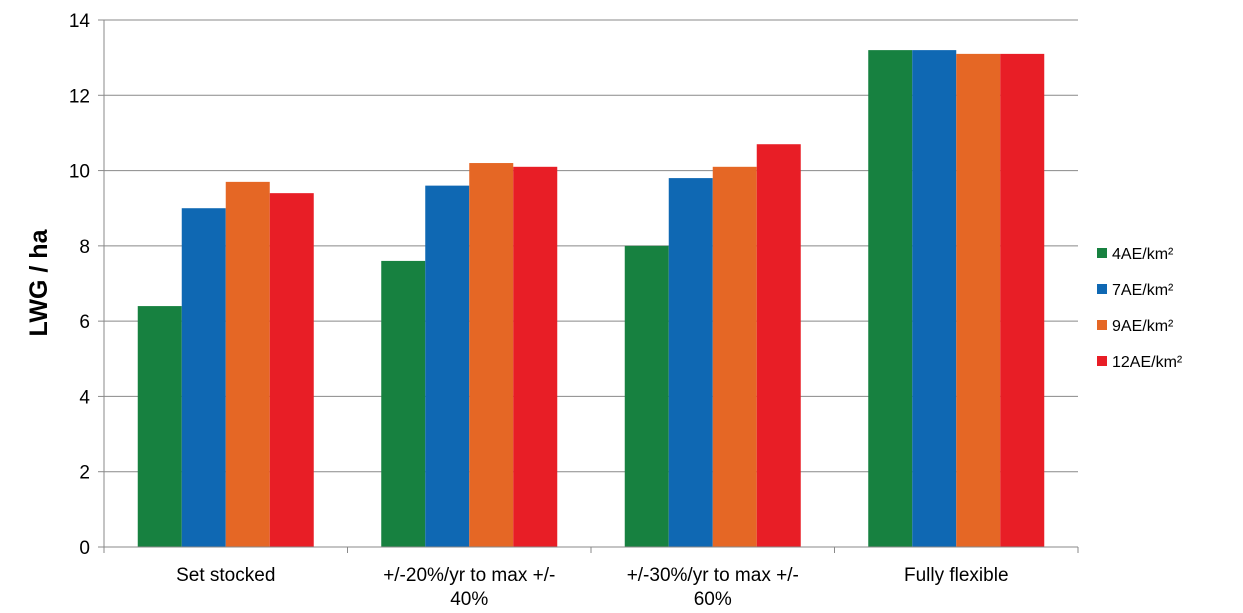 This screenshot has width=1243, height=613. I want to click on y-tick-label: 2, so click(84, 473).